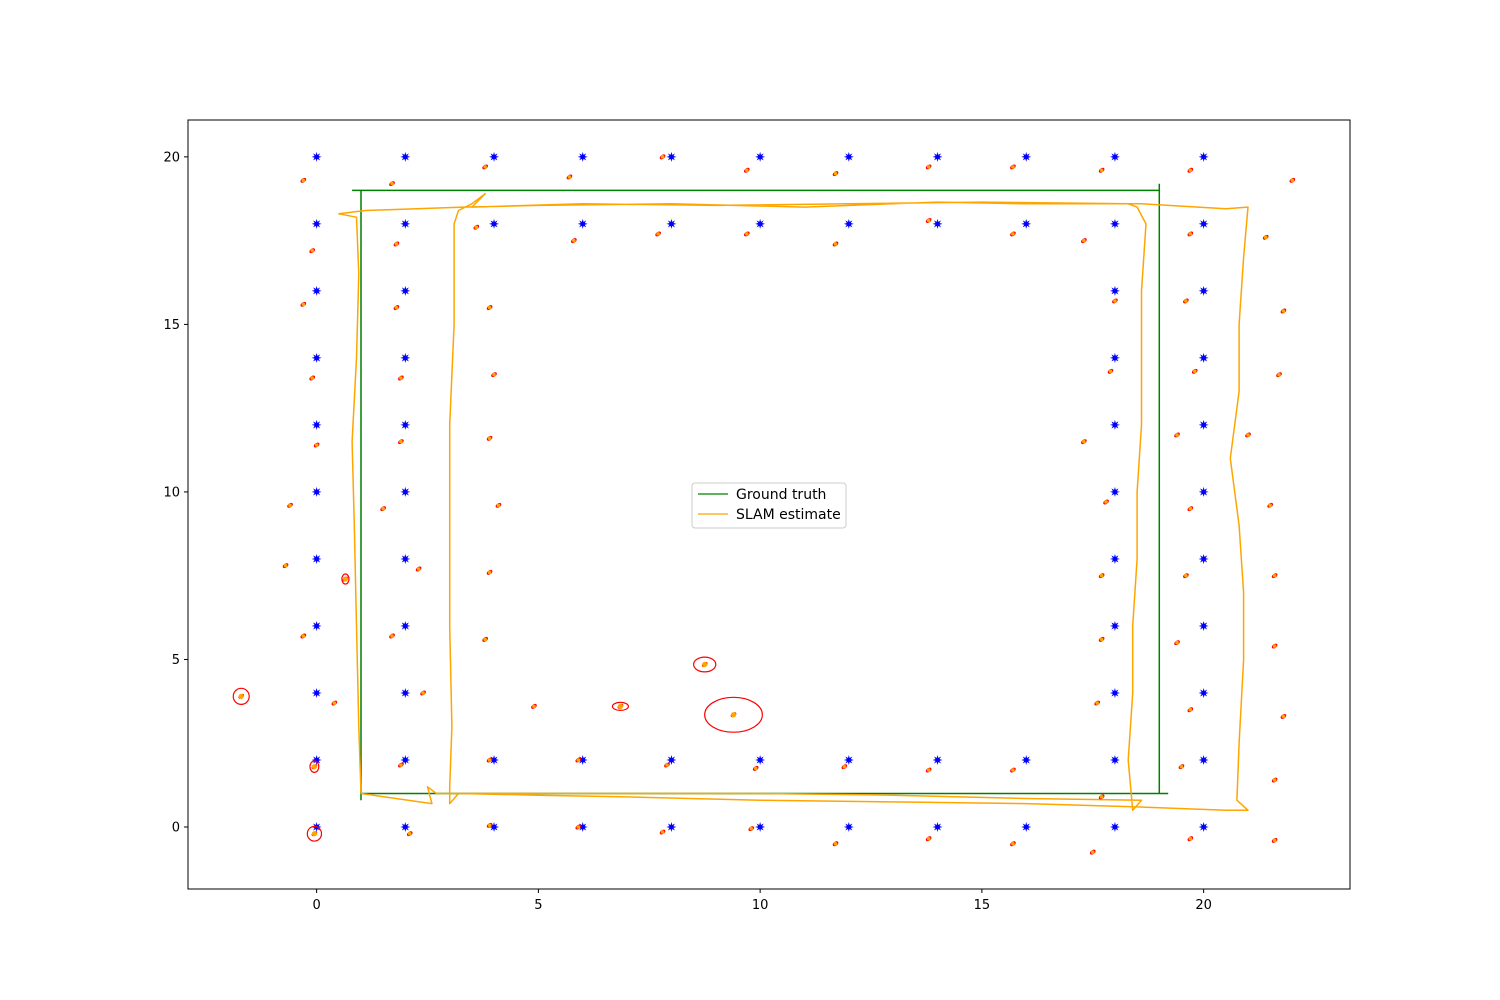 The height and width of the screenshot is (1000, 1500). Describe the element at coordinates (171, 492) in the screenshot. I see `y-tick-label: 10` at that location.